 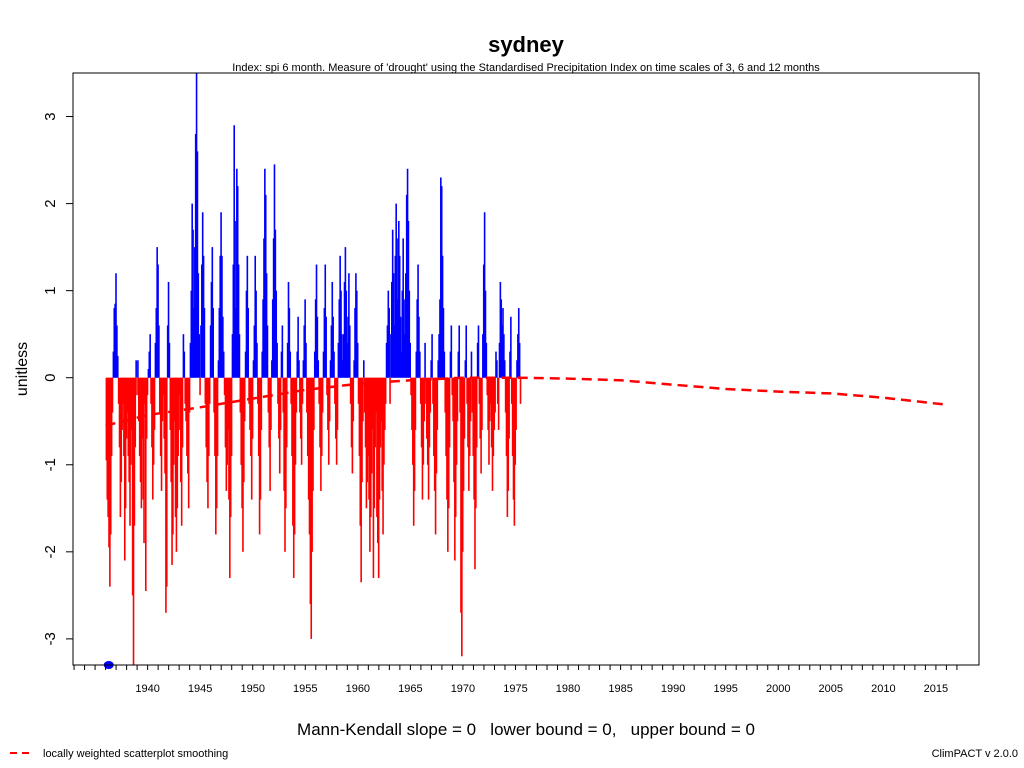 I want to click on y-tick-label: -3, so click(x=50, y=638).